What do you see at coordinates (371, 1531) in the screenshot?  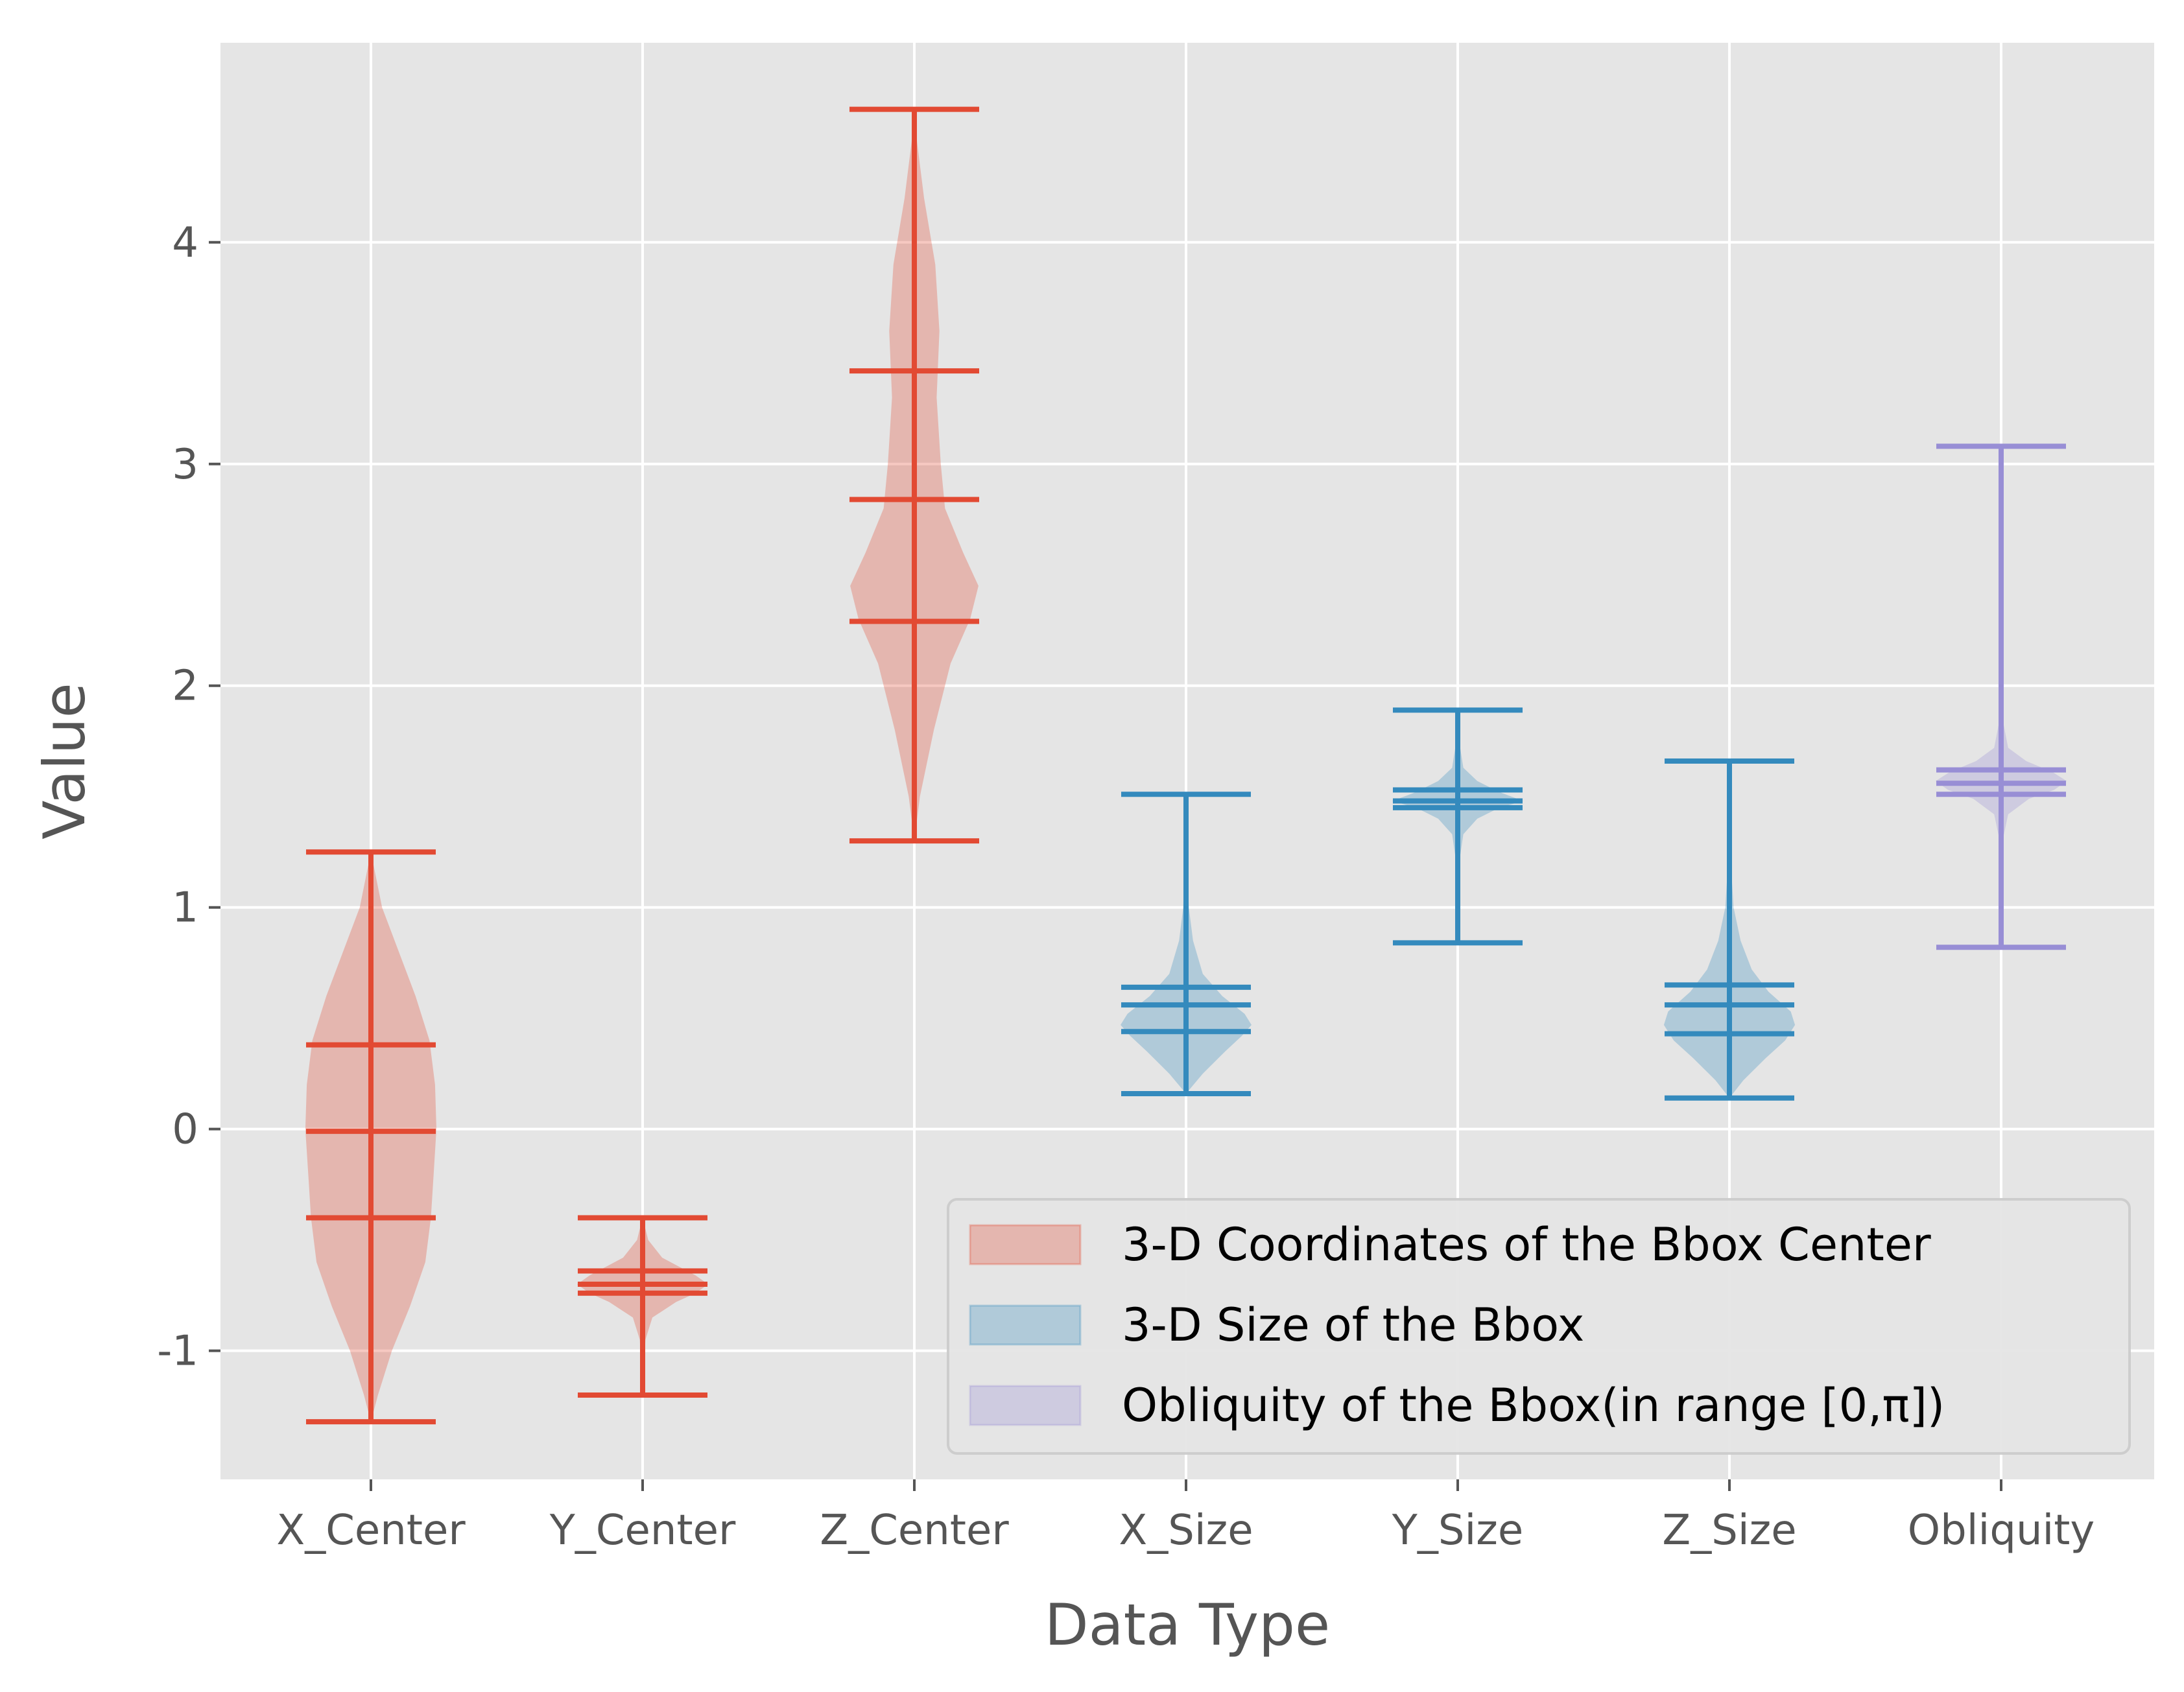 I see `x-tick-label: X_Center` at bounding box center [371, 1531].